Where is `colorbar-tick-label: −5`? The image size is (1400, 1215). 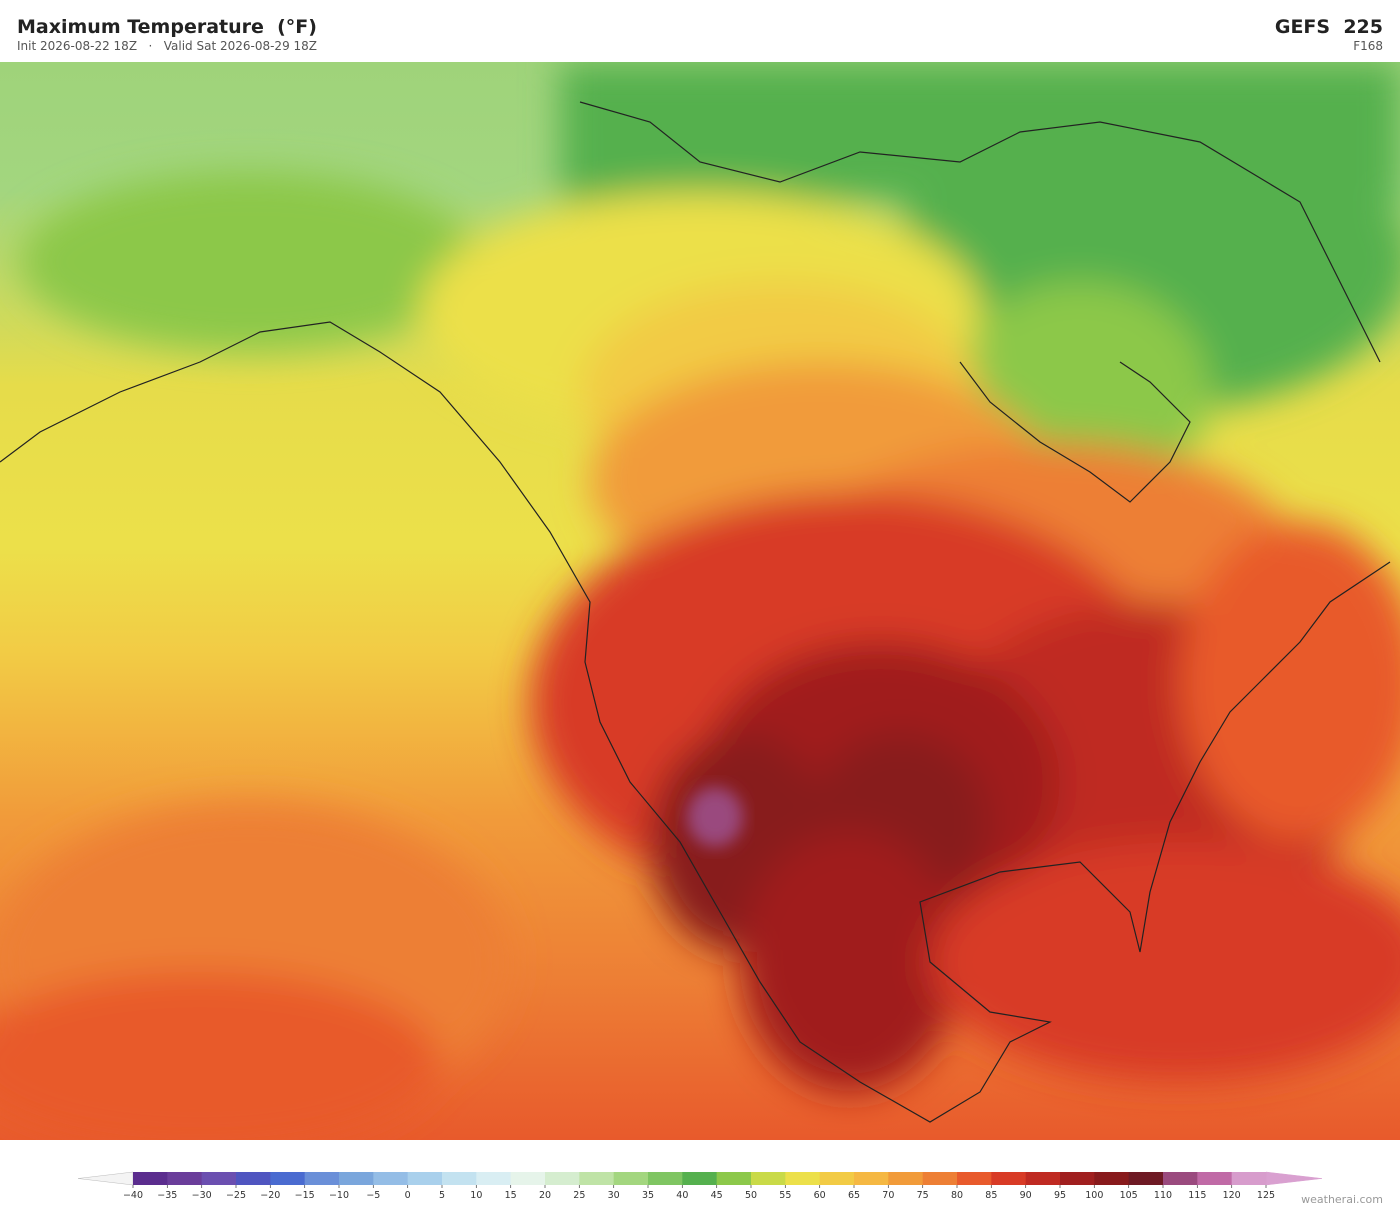
colorbar-tick-label: −5 is located at coordinates (373, 1195).